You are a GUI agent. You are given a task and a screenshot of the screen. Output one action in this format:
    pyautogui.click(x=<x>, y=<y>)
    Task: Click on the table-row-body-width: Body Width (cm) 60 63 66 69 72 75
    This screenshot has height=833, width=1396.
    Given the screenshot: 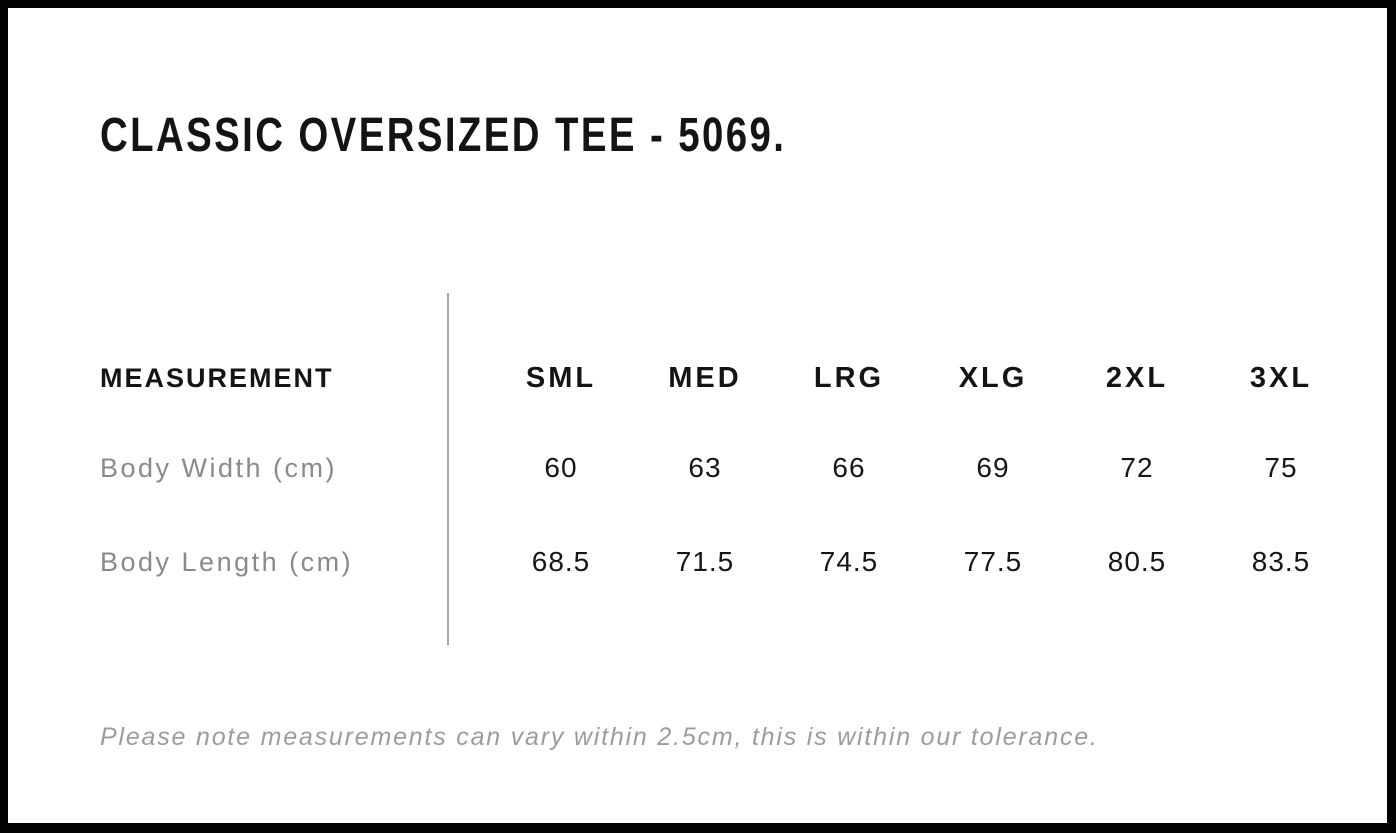 What is the action you would take?
    pyautogui.click(x=726, y=468)
    